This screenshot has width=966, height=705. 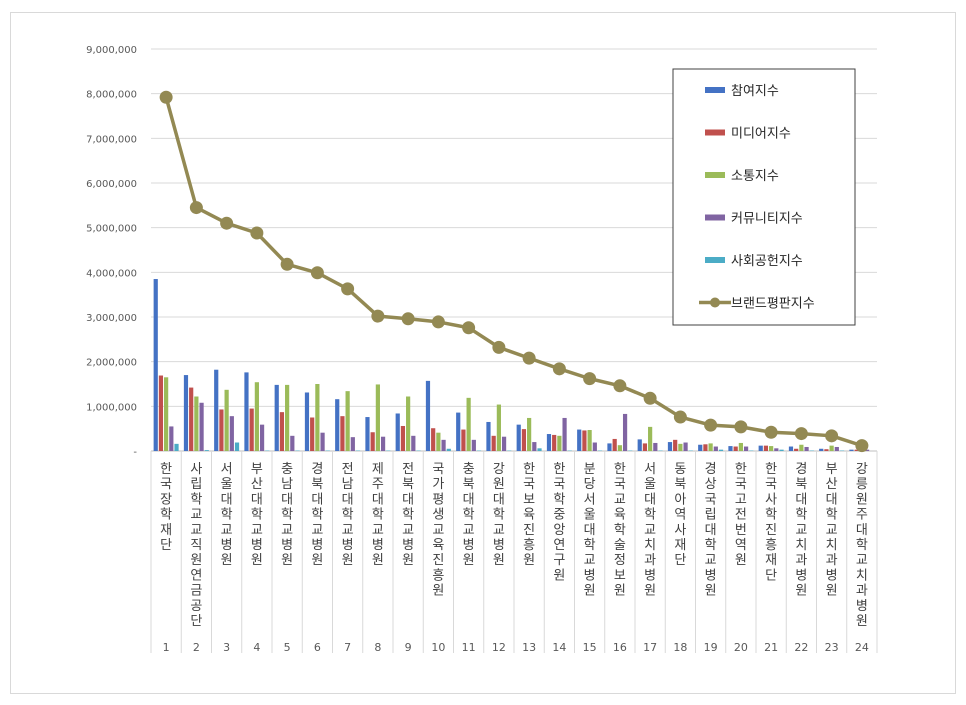 I want to click on y-tick-label: 3,000,000, so click(x=111, y=318).